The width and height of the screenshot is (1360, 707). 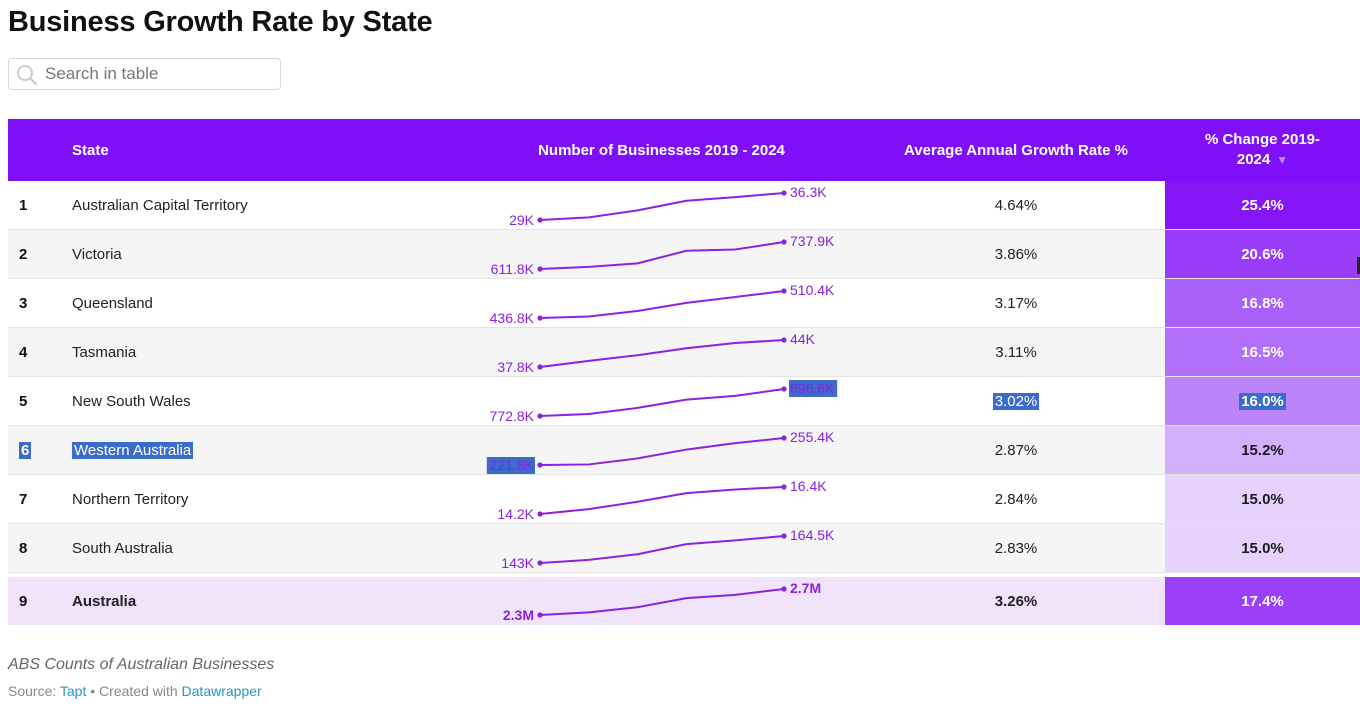 I want to click on row-pct-change: 15.0%, so click(x=1262, y=548).